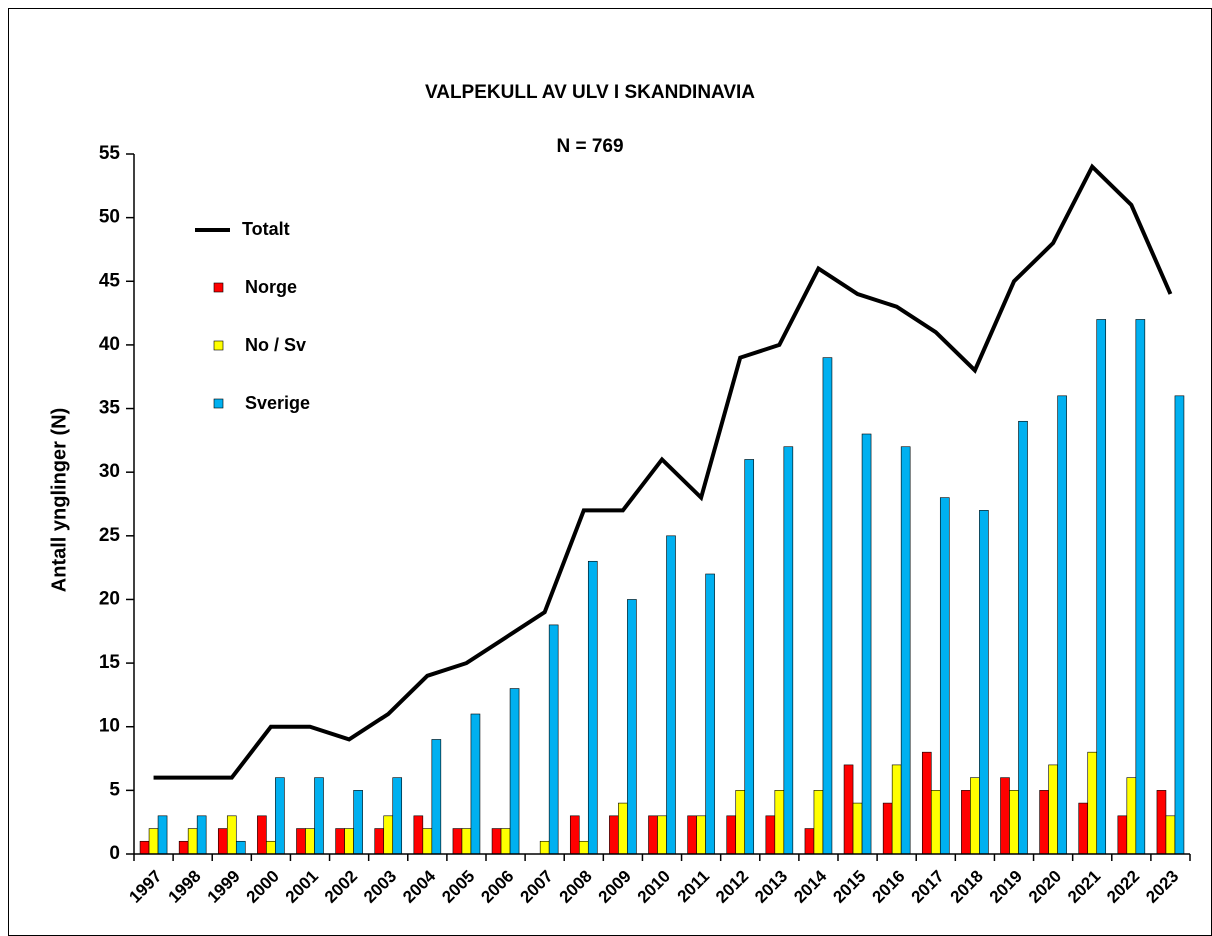 The width and height of the screenshot is (1212, 936). What do you see at coordinates (277, 403) in the screenshot?
I see `legend-label: Sverige` at bounding box center [277, 403].